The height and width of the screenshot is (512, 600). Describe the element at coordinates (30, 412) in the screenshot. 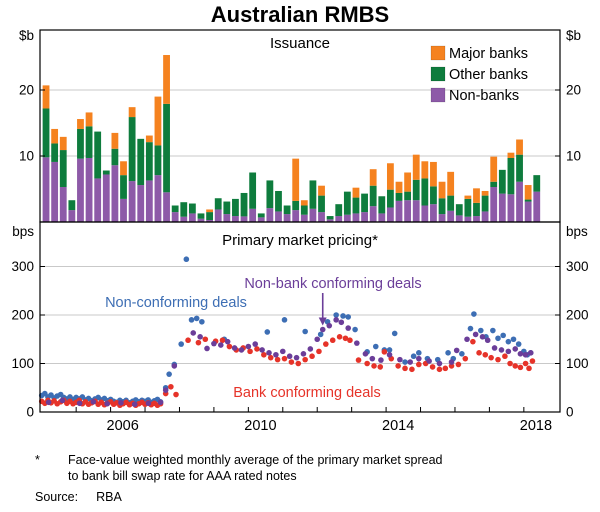

I see `y-tick-label: 0` at that location.